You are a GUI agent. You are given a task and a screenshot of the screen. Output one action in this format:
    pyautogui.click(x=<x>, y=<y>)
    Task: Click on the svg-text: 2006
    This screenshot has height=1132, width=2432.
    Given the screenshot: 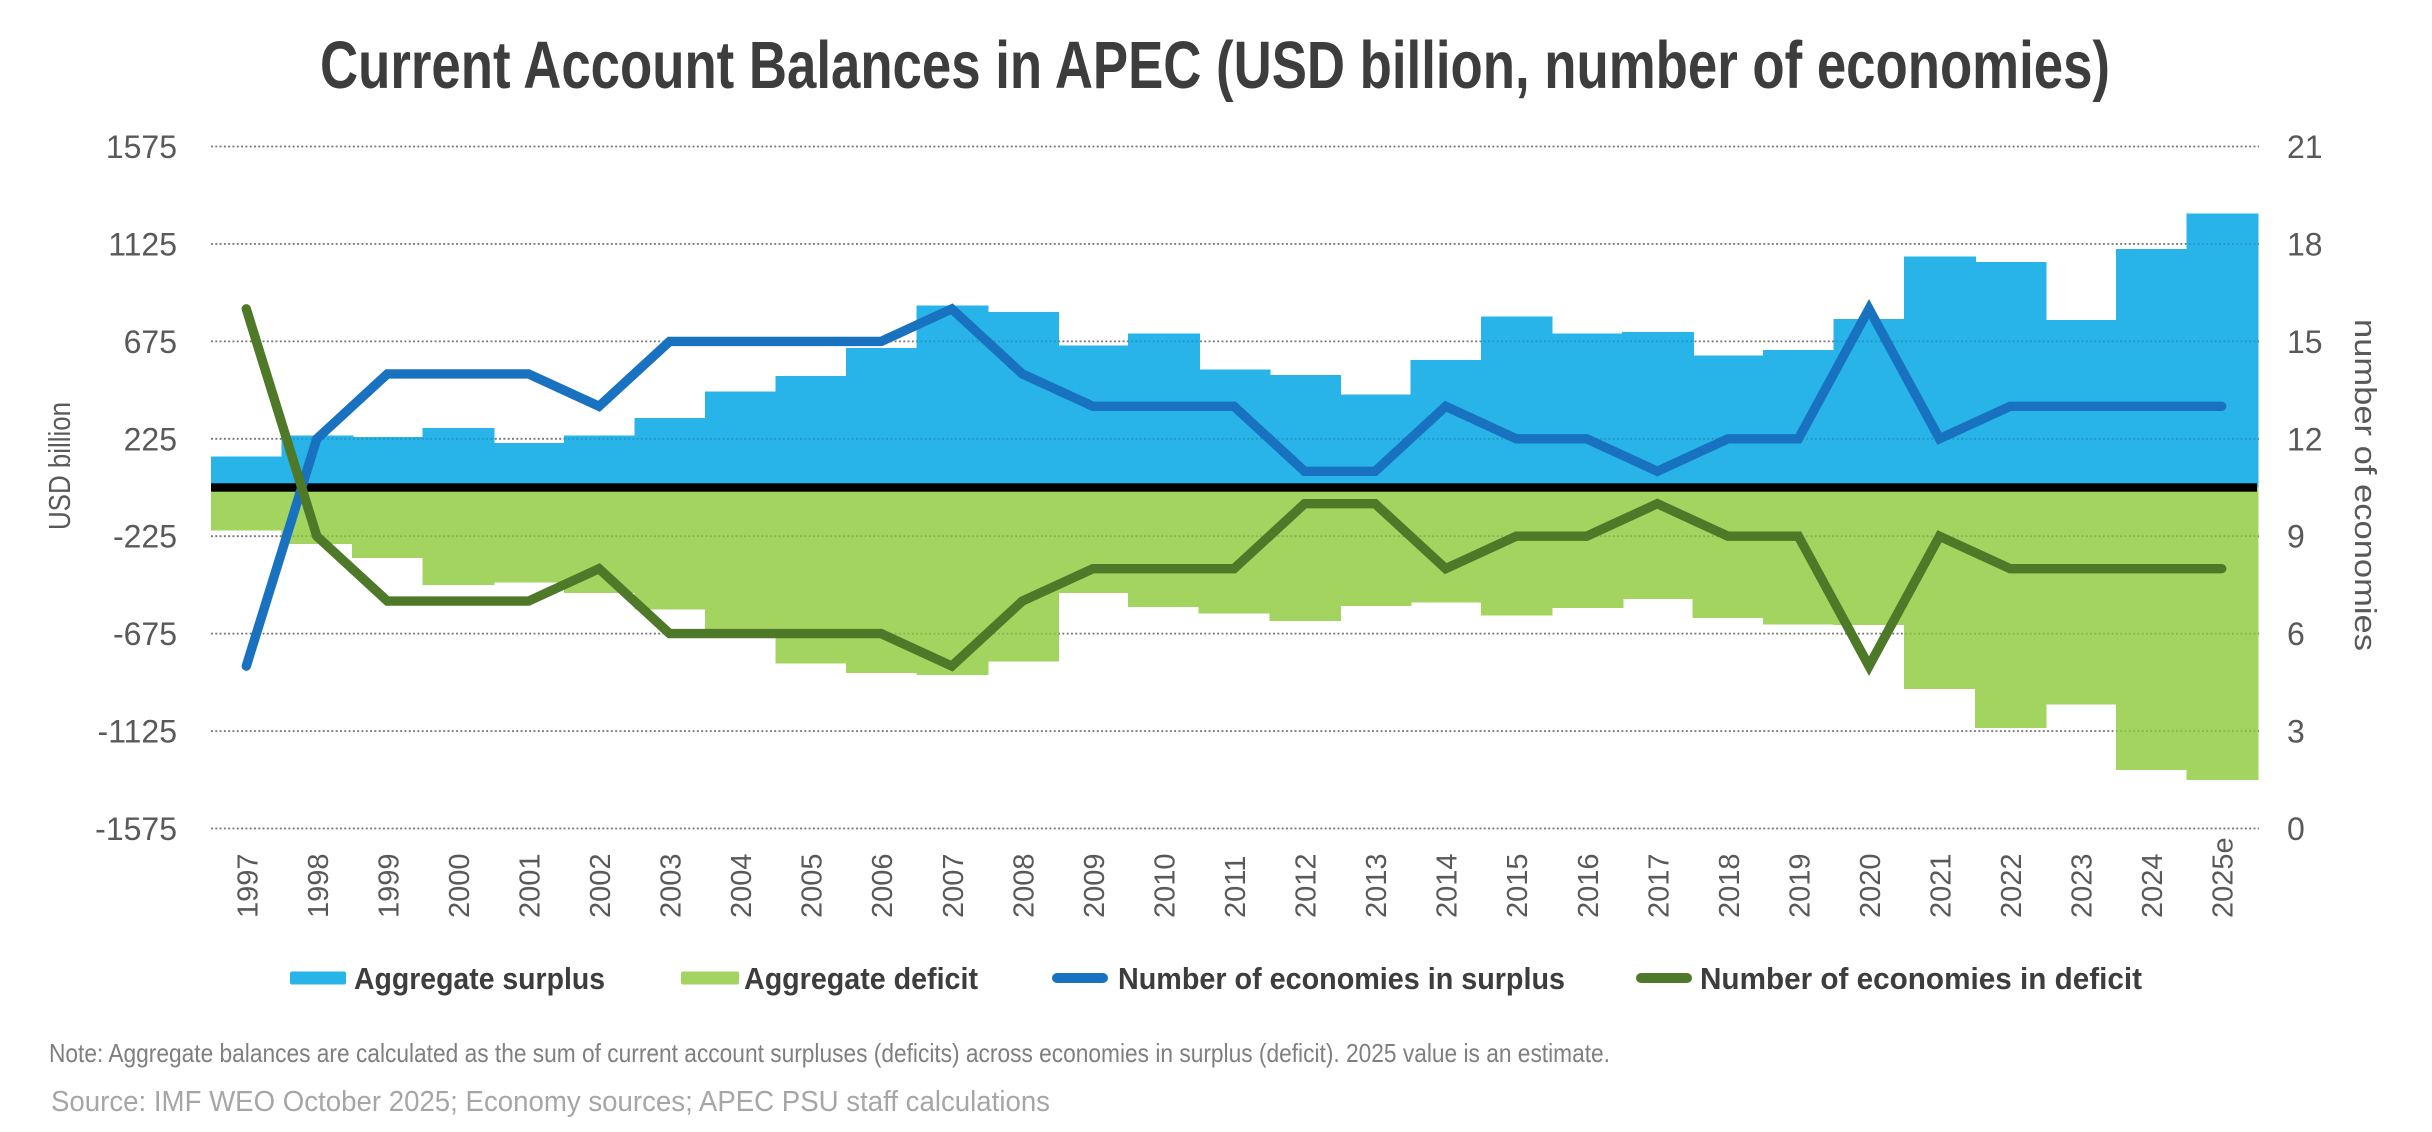 What is the action you would take?
    pyautogui.click(x=883, y=885)
    